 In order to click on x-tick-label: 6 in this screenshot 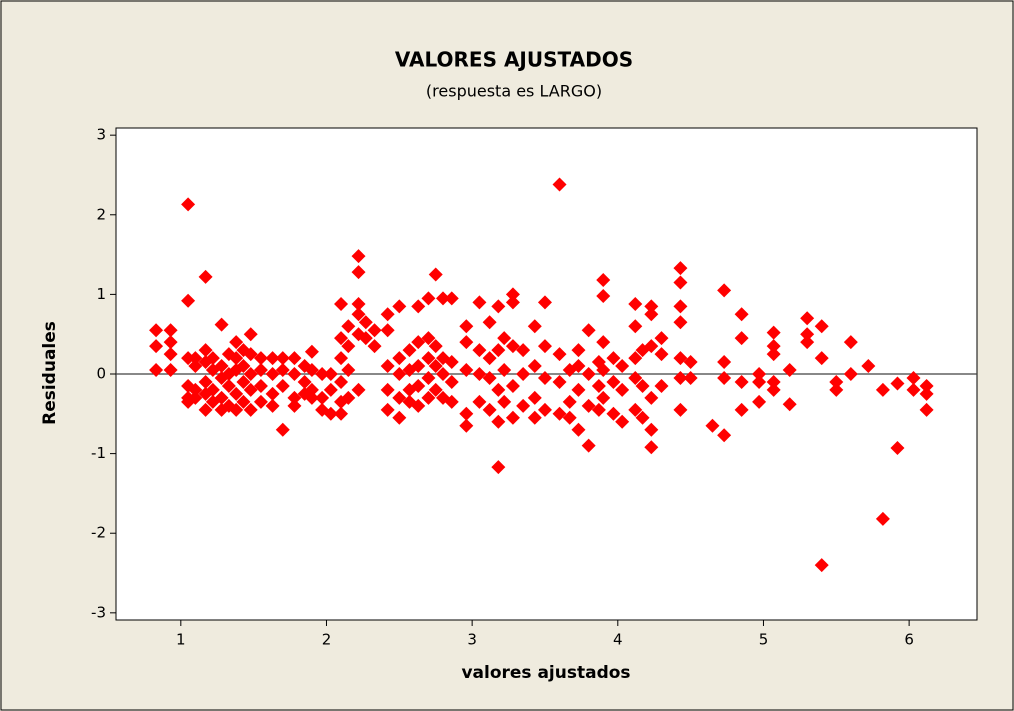, I will do `click(909, 640)`.